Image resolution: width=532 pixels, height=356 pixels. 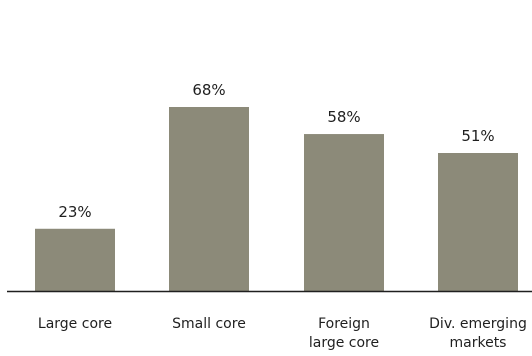 I want to click on category-label-4: Div. emerging markets, so click(x=478, y=333).